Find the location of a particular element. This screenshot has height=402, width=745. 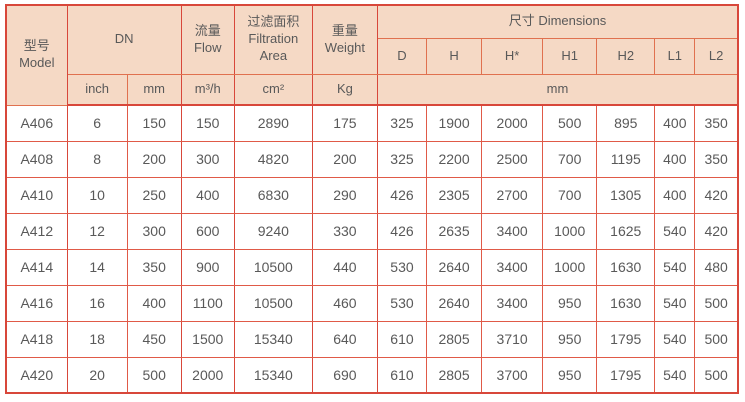

model-cell: A418 is located at coordinates (36, 339).